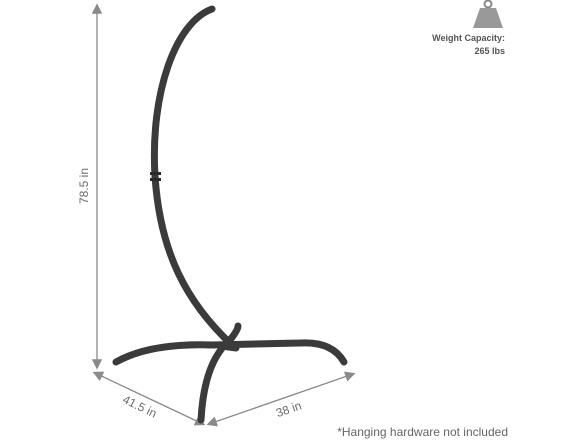  I want to click on depth-arrow, so click(149, 398).